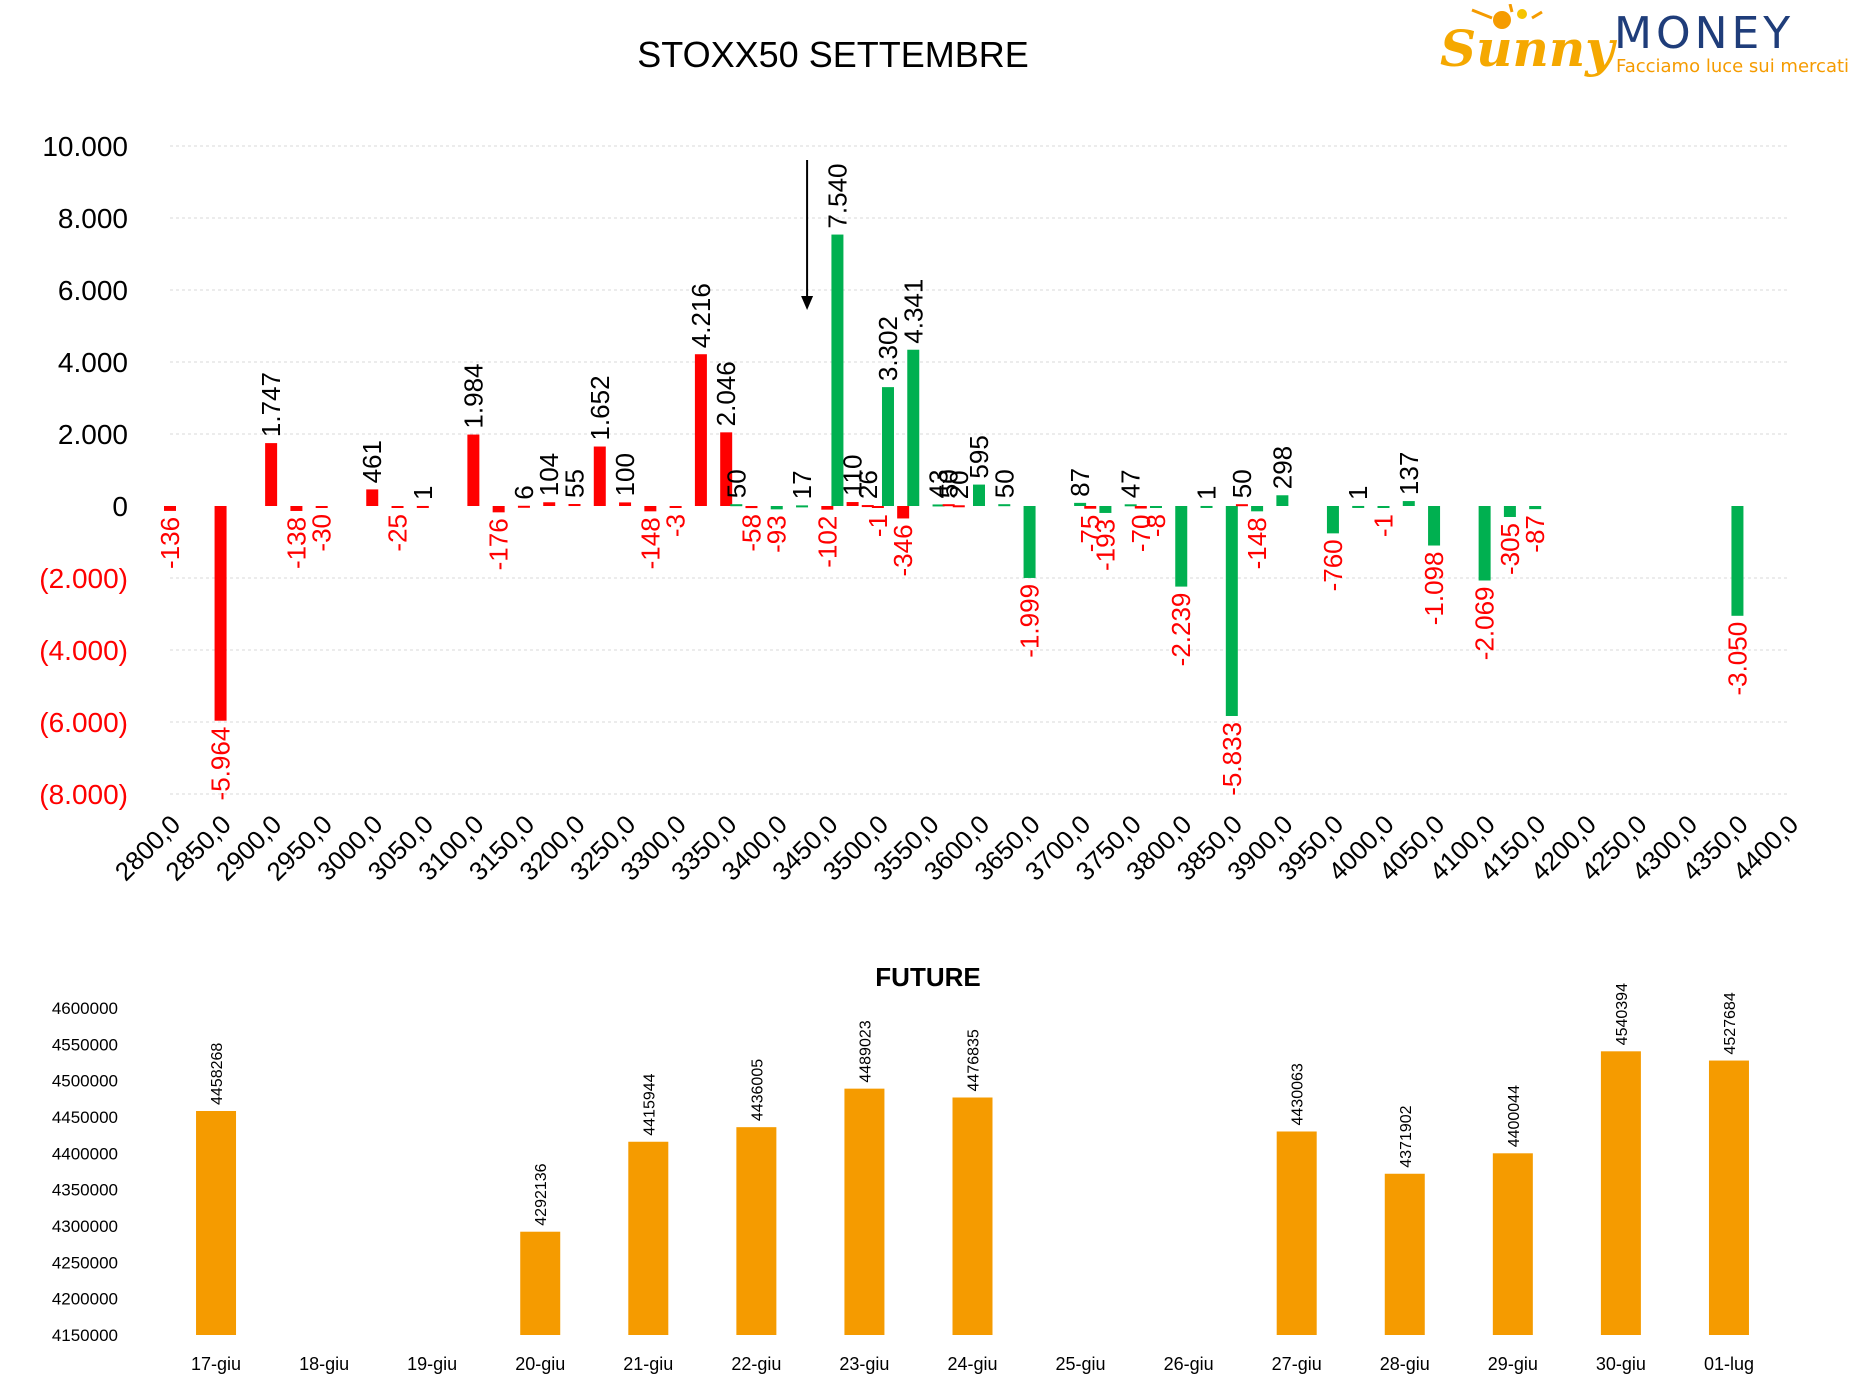 The height and width of the screenshot is (1376, 1862). I want to click on main-data-label: 47, so click(1131, 483).